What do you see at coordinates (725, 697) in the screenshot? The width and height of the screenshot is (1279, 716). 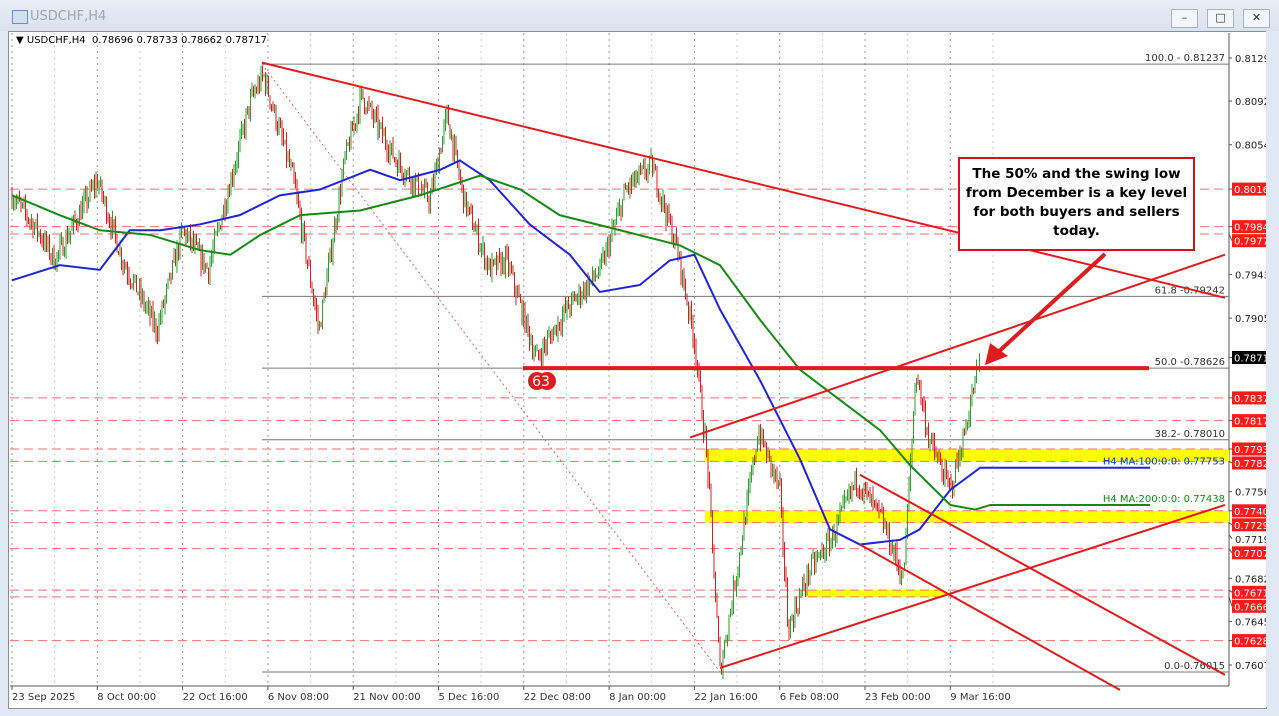 I see `time-tick-label: 22 Jan 16:00` at bounding box center [725, 697].